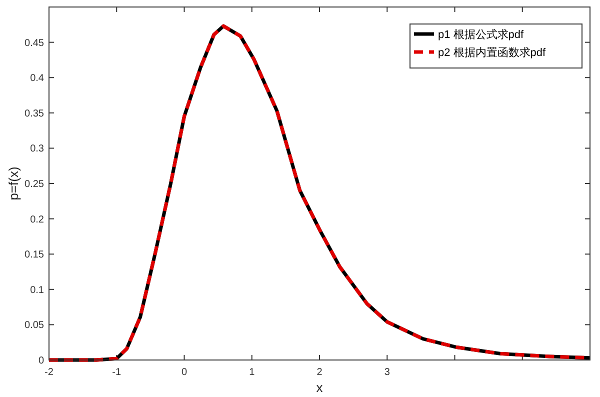  What do you see at coordinates (34, 255) in the screenshot?
I see `y-tick-label: 0.15` at bounding box center [34, 255].